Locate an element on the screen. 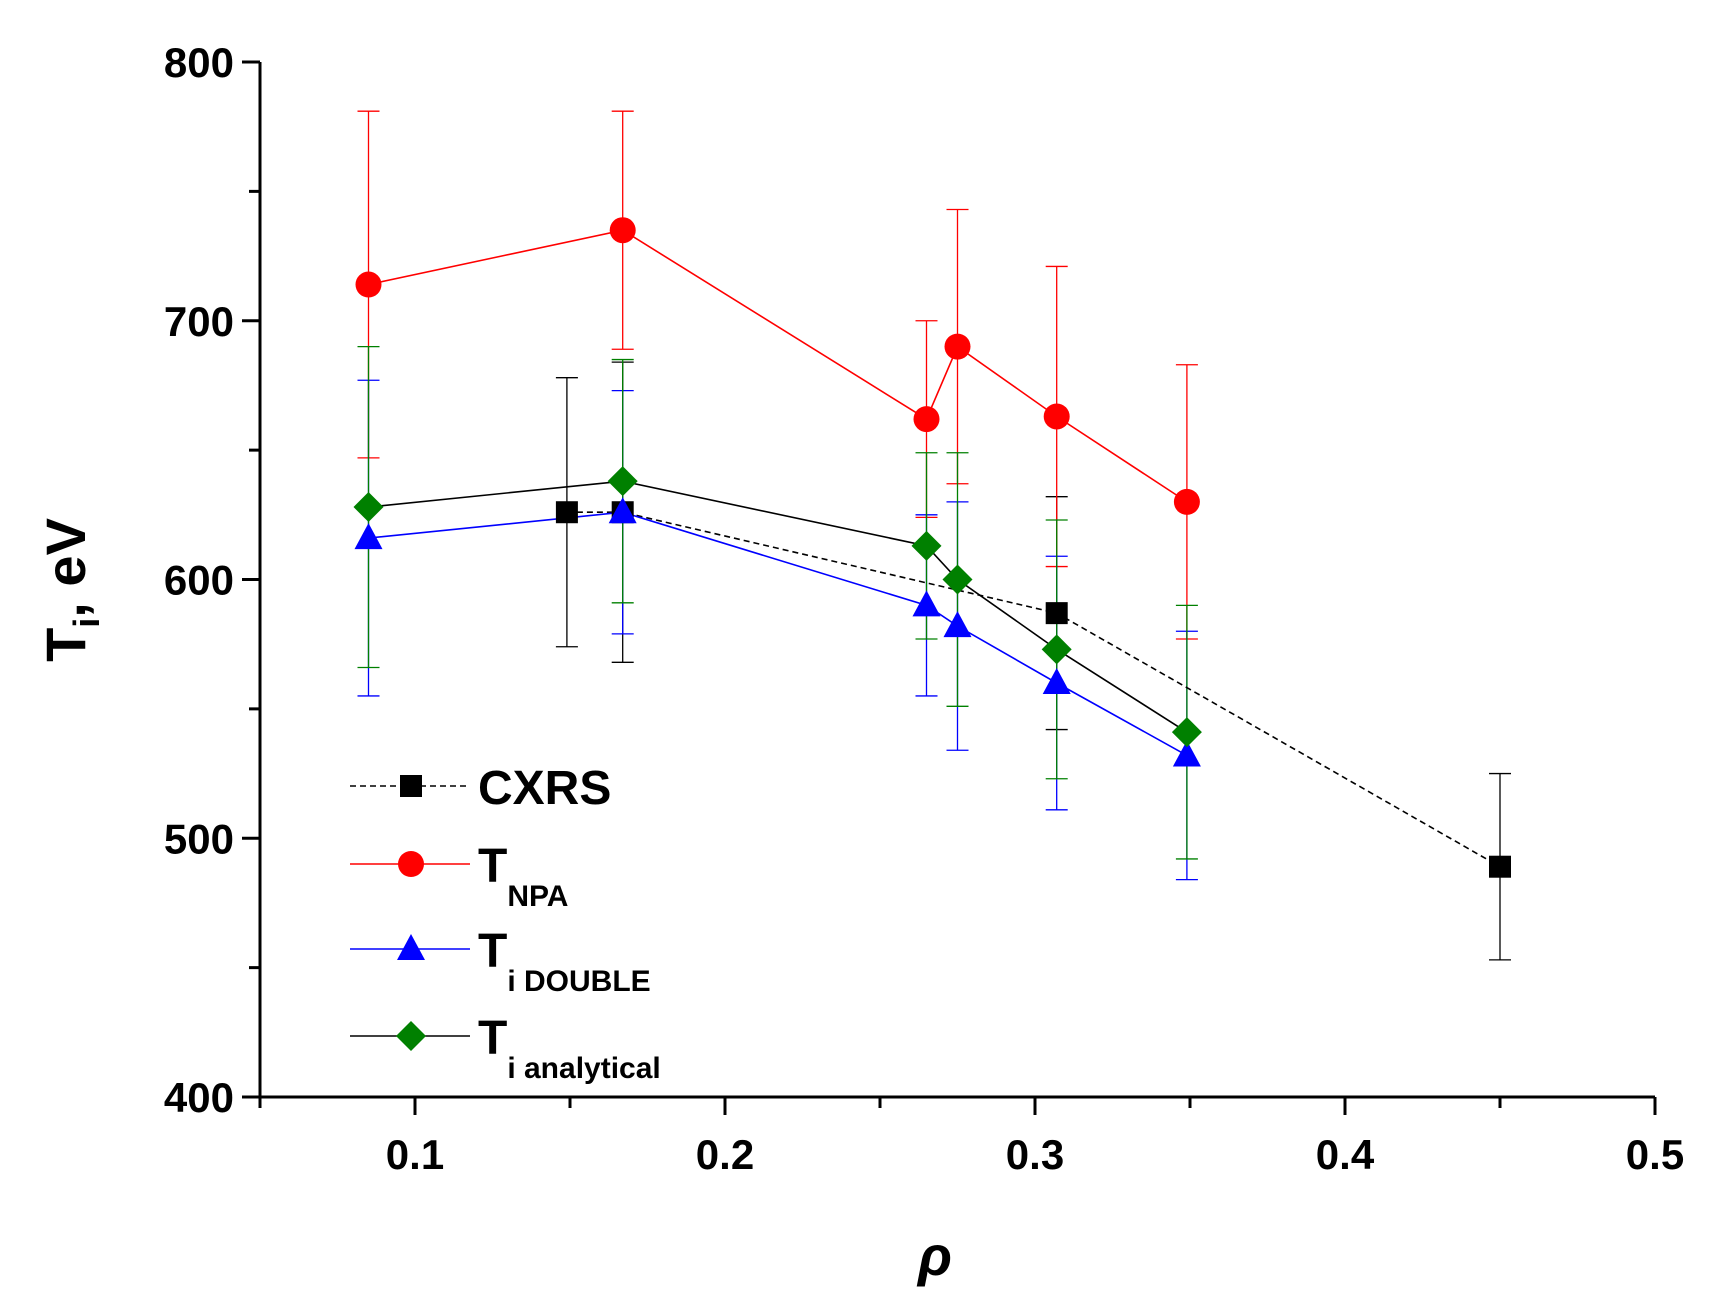 This screenshot has width=1713, height=1301. x-tick-label: 0.1 is located at coordinates (415, 1154).